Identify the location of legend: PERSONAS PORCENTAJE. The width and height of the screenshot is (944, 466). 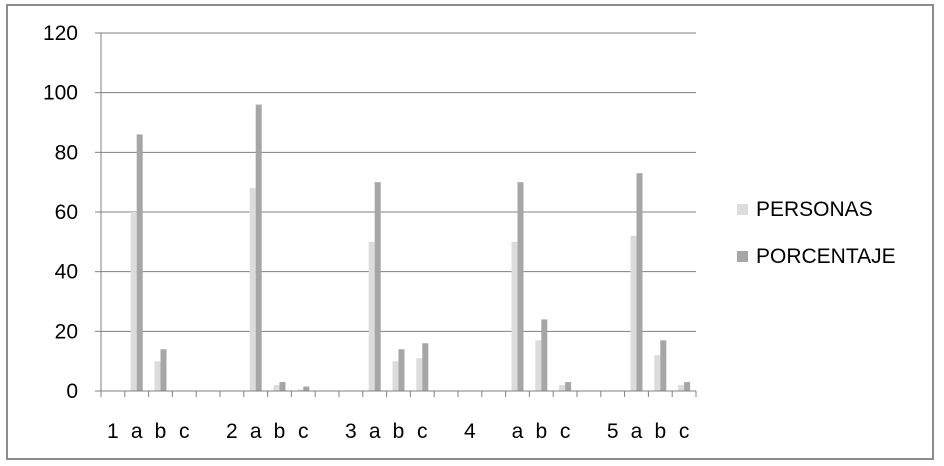
(816, 233).